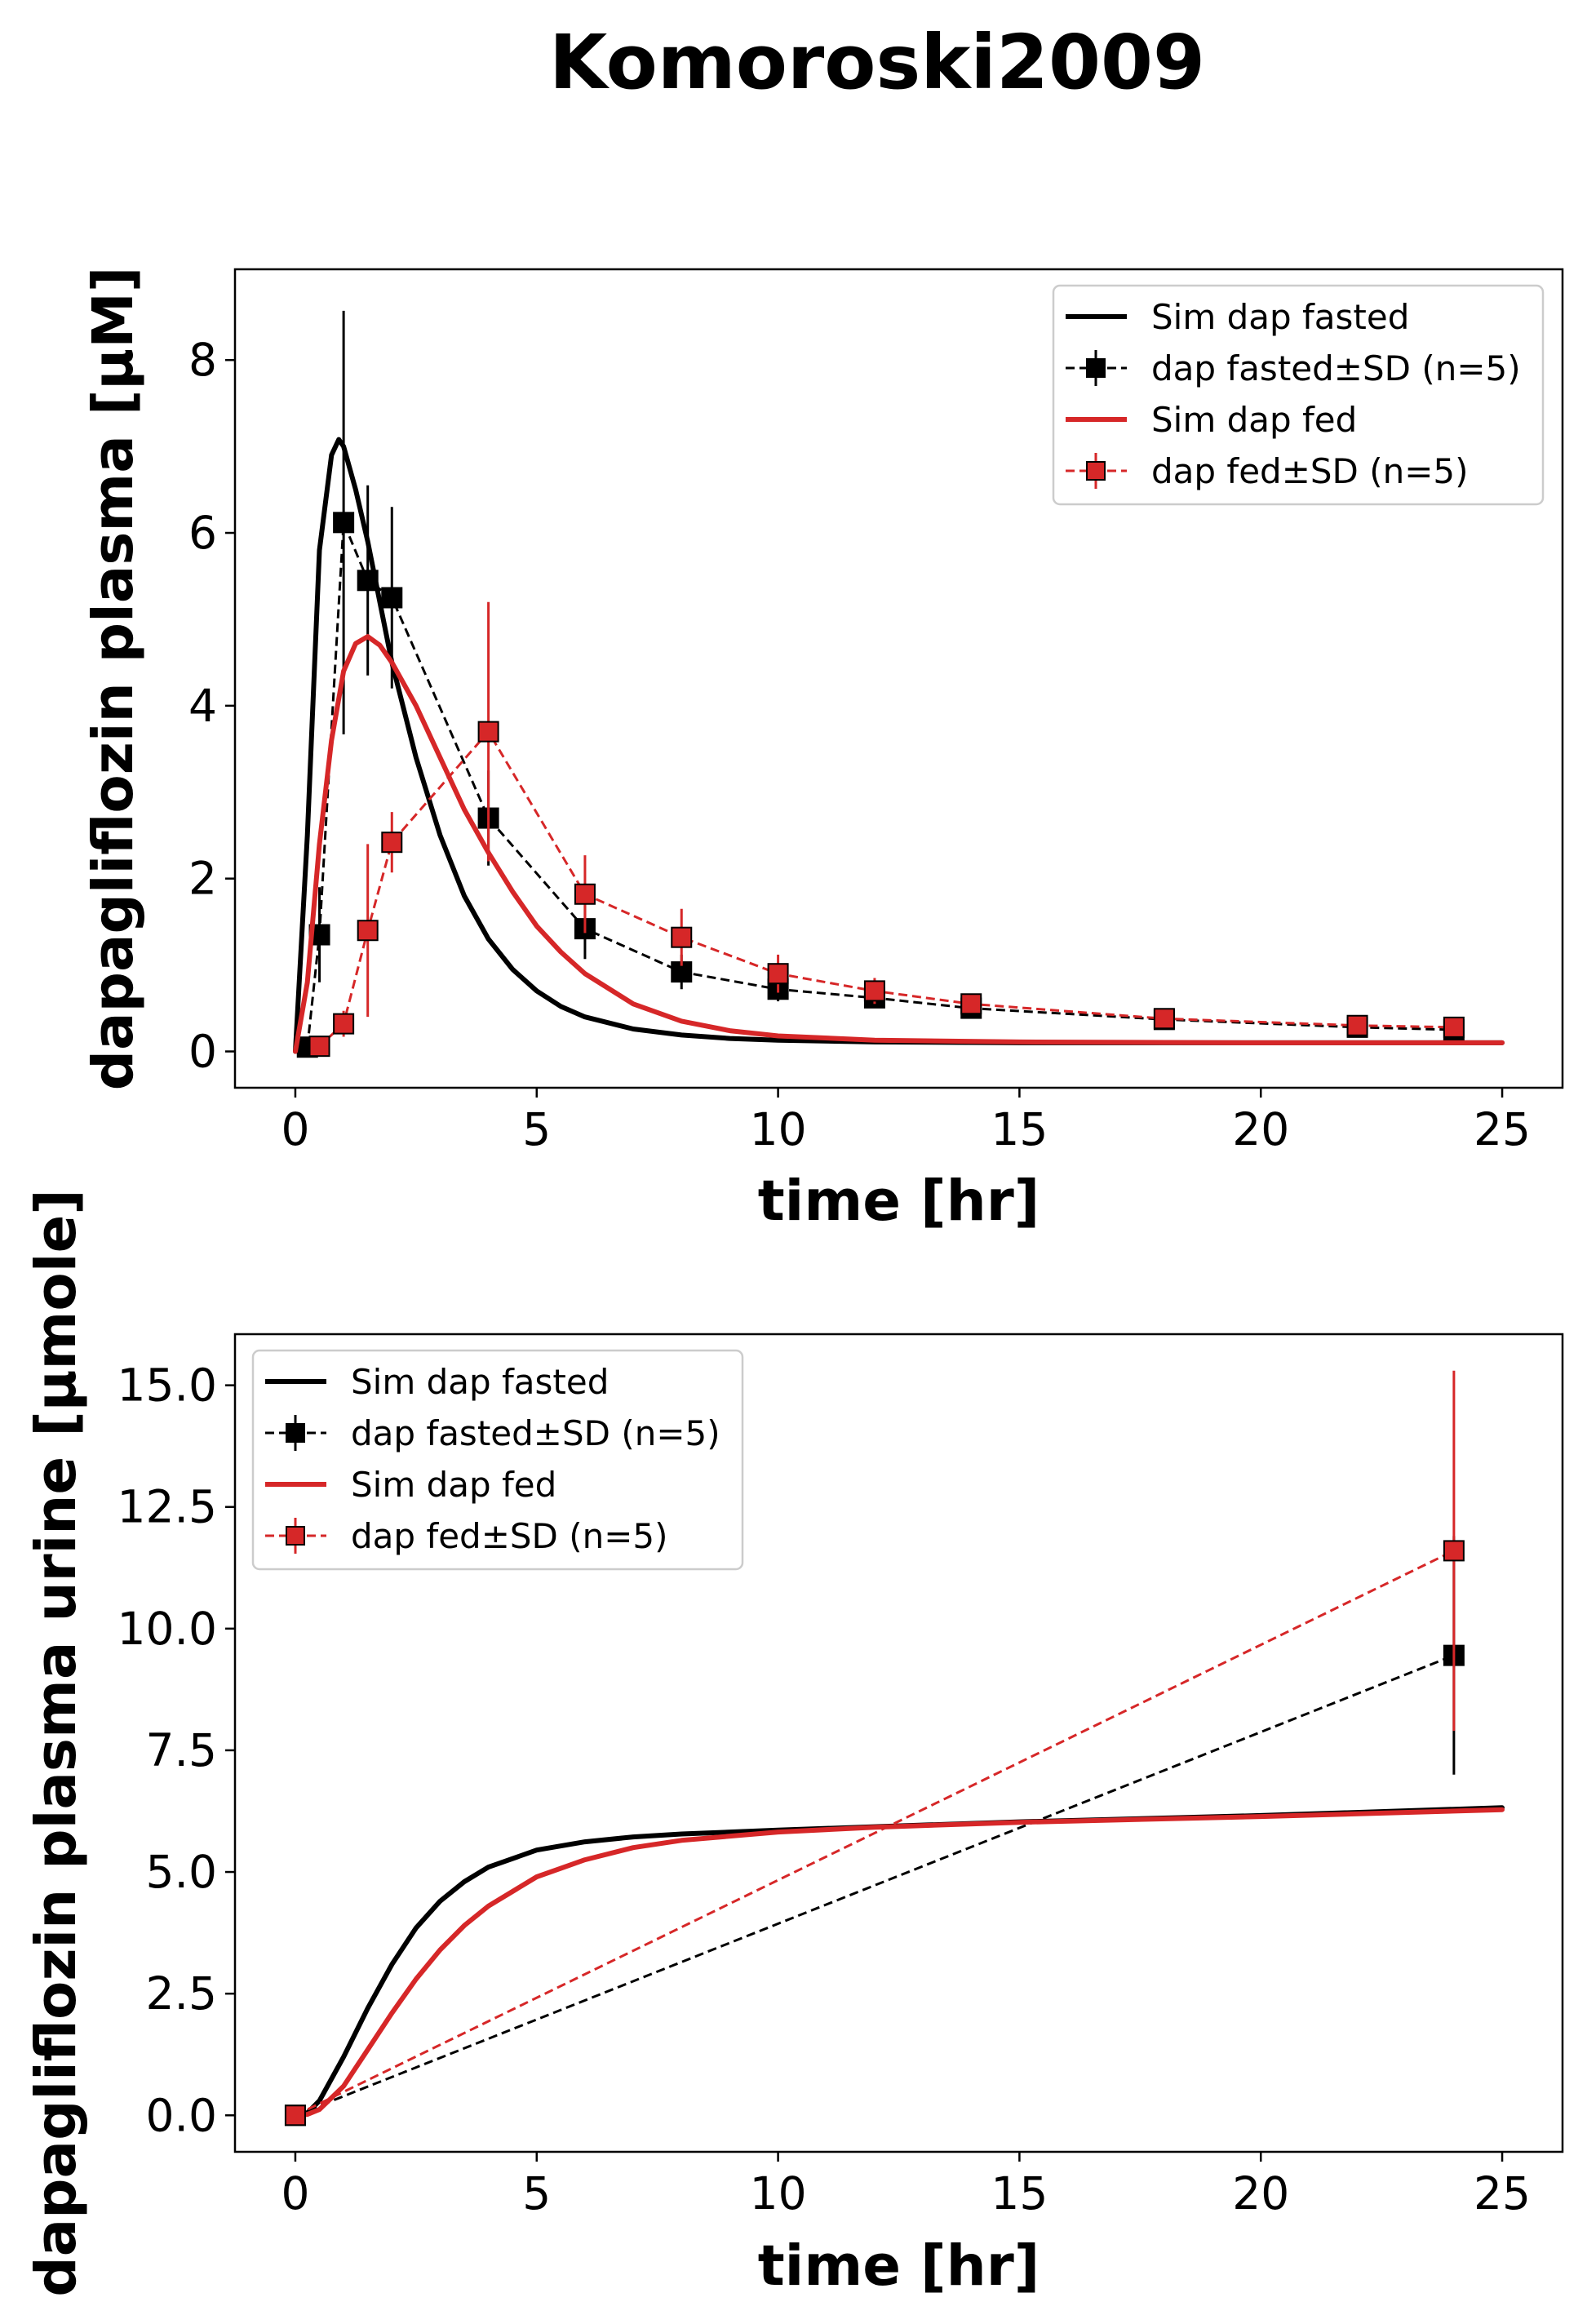 The width and height of the screenshot is (1587, 2324). I want to click on plasma-legend-sim-dap-fed-label: Sim dap fed, so click(1254, 420).